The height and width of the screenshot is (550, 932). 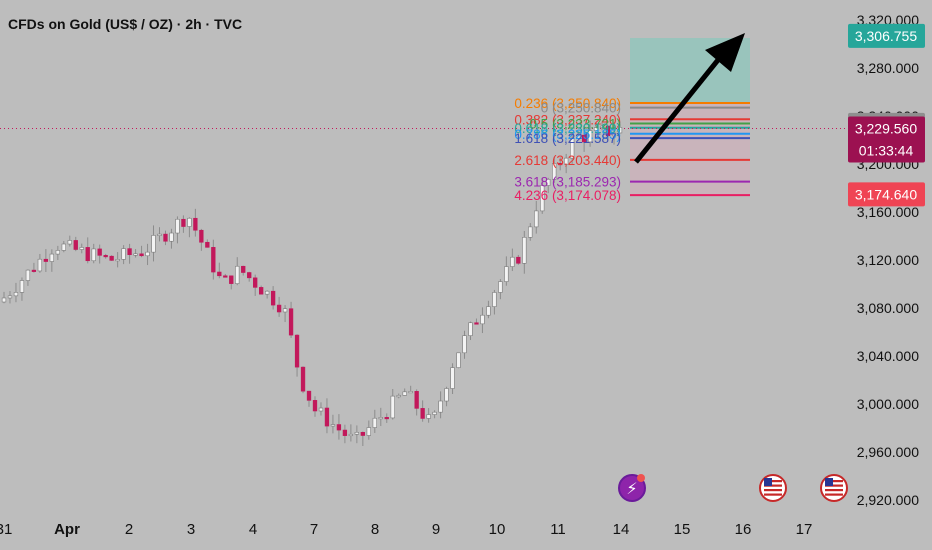 What do you see at coordinates (733, 488) in the screenshot?
I see `events: ⚡` at bounding box center [733, 488].